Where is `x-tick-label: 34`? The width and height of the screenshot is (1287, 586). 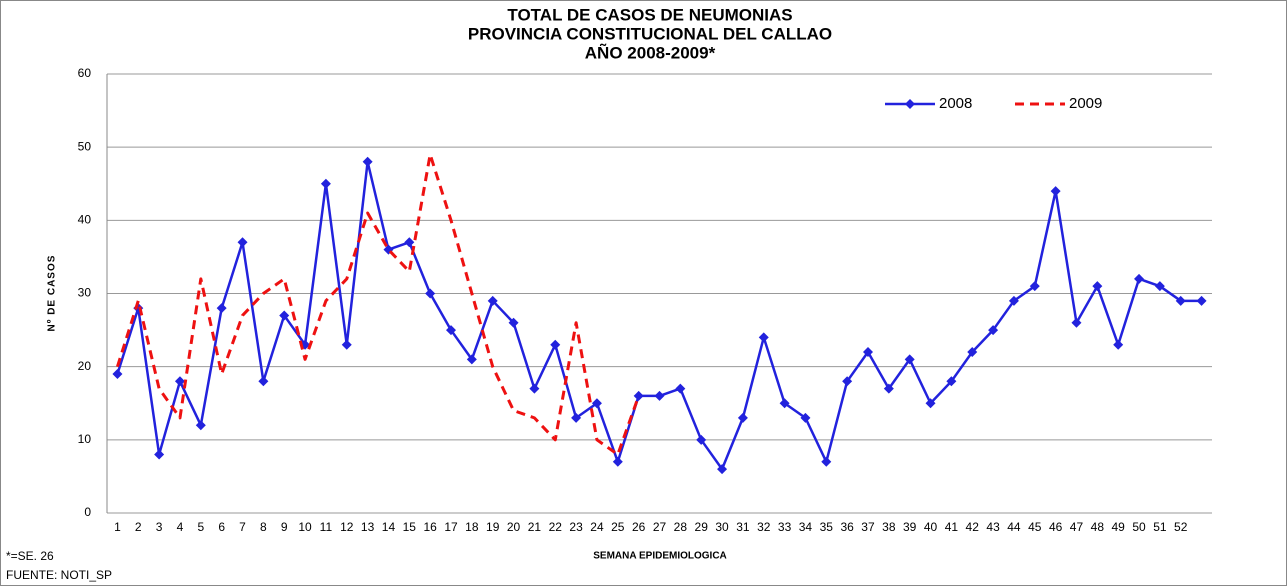
x-tick-label: 34 is located at coordinates (806, 527).